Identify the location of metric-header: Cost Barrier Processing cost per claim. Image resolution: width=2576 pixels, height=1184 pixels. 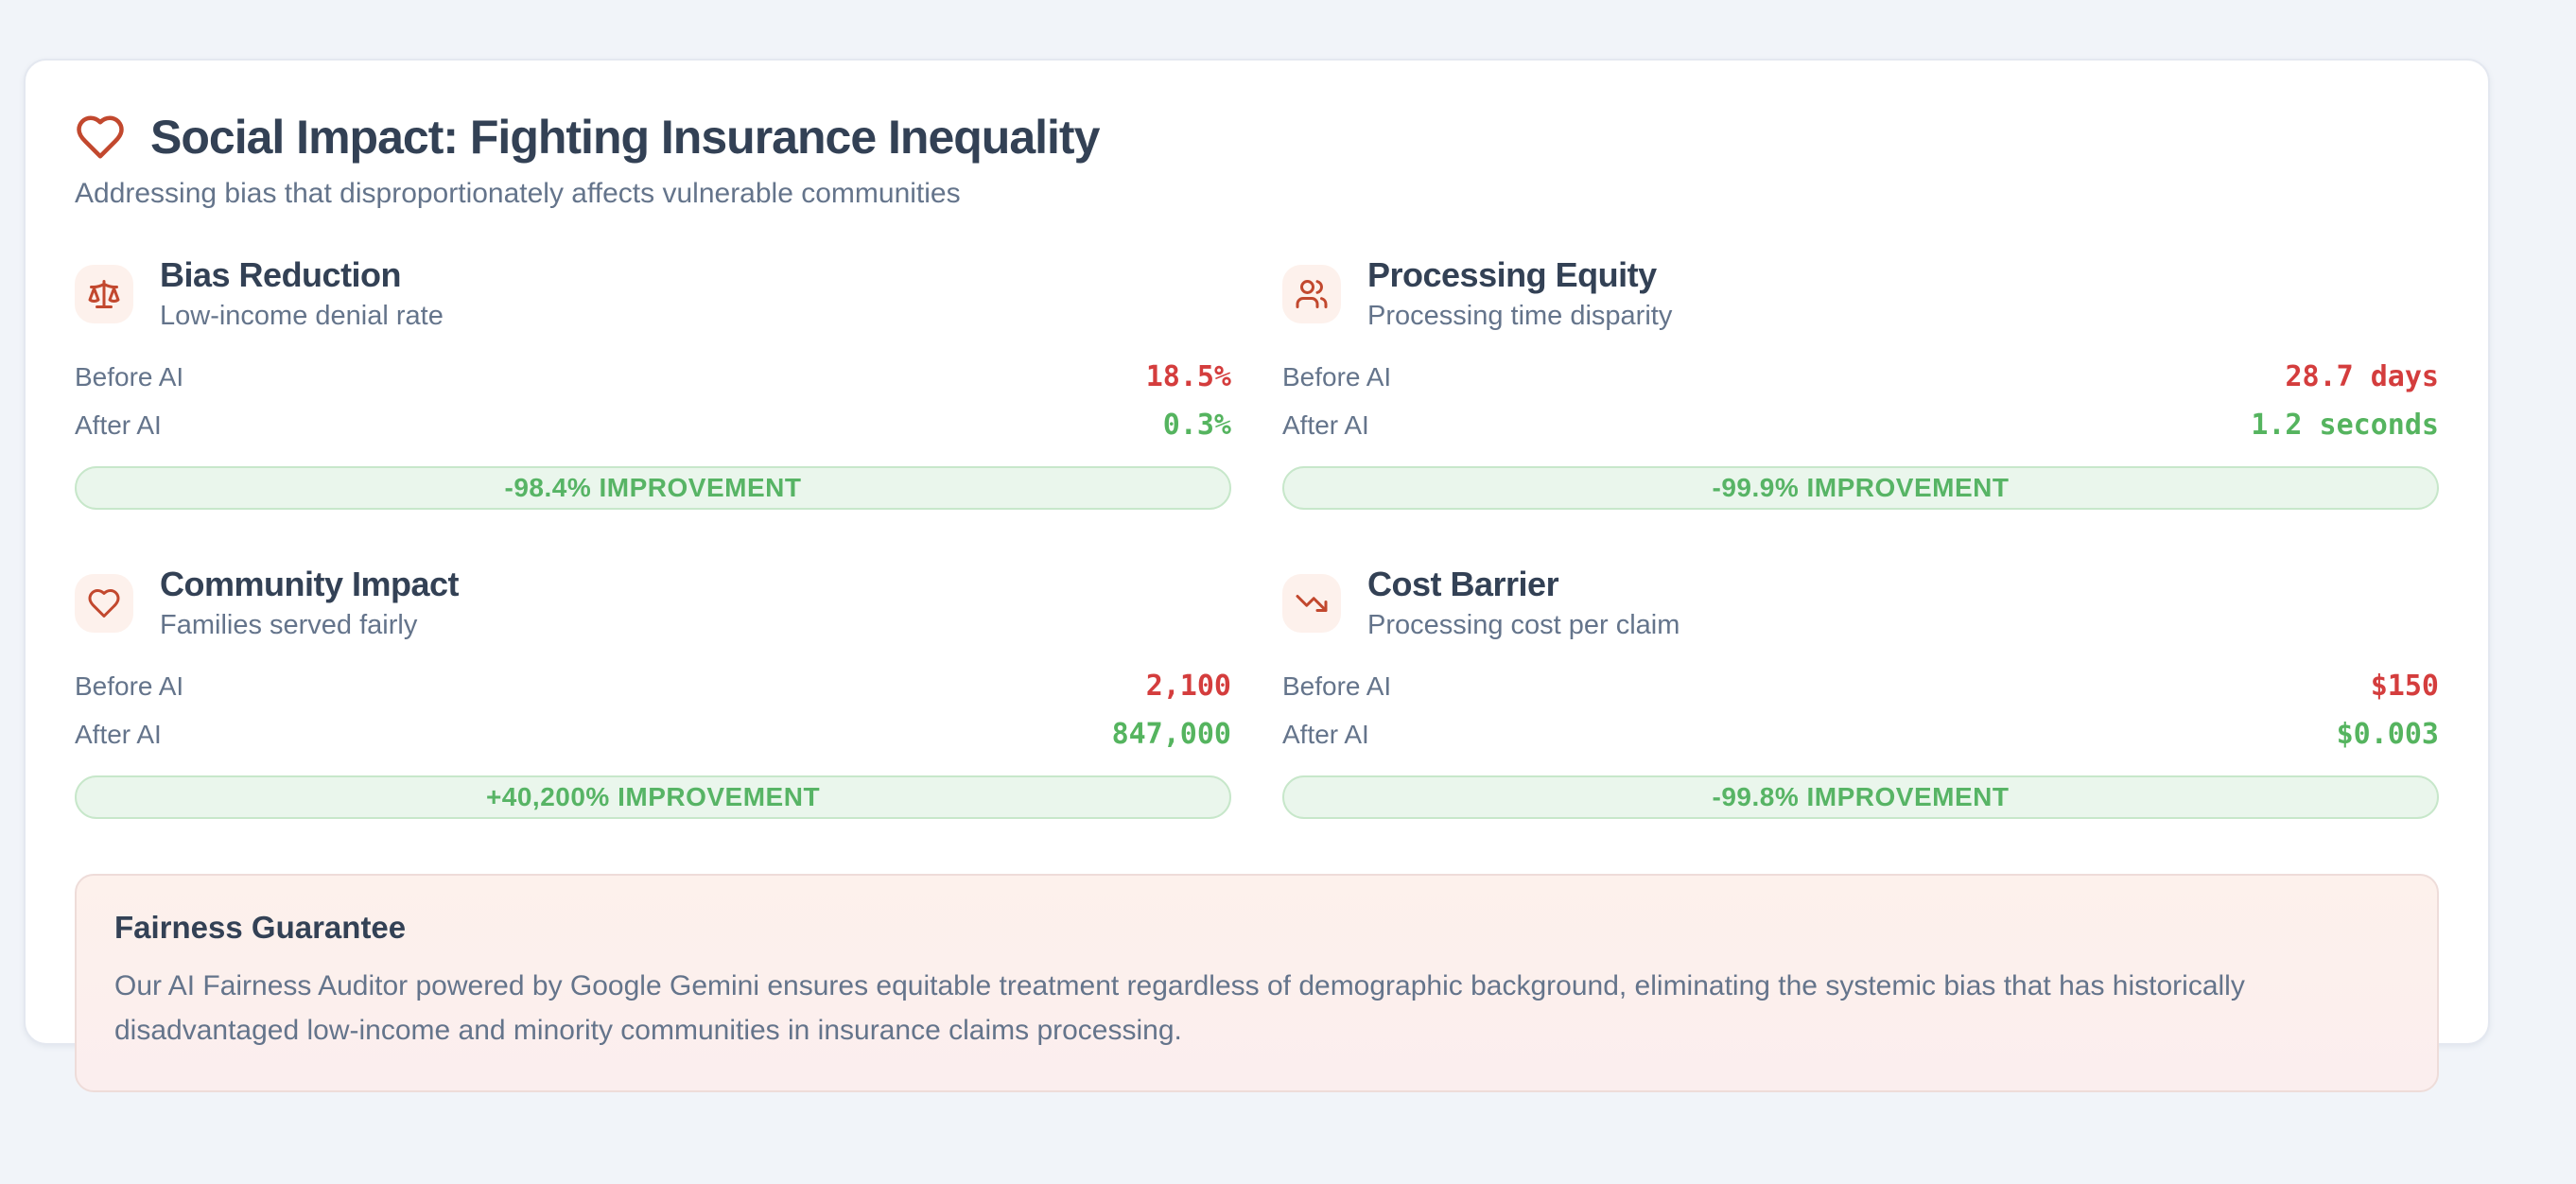
(1860, 603).